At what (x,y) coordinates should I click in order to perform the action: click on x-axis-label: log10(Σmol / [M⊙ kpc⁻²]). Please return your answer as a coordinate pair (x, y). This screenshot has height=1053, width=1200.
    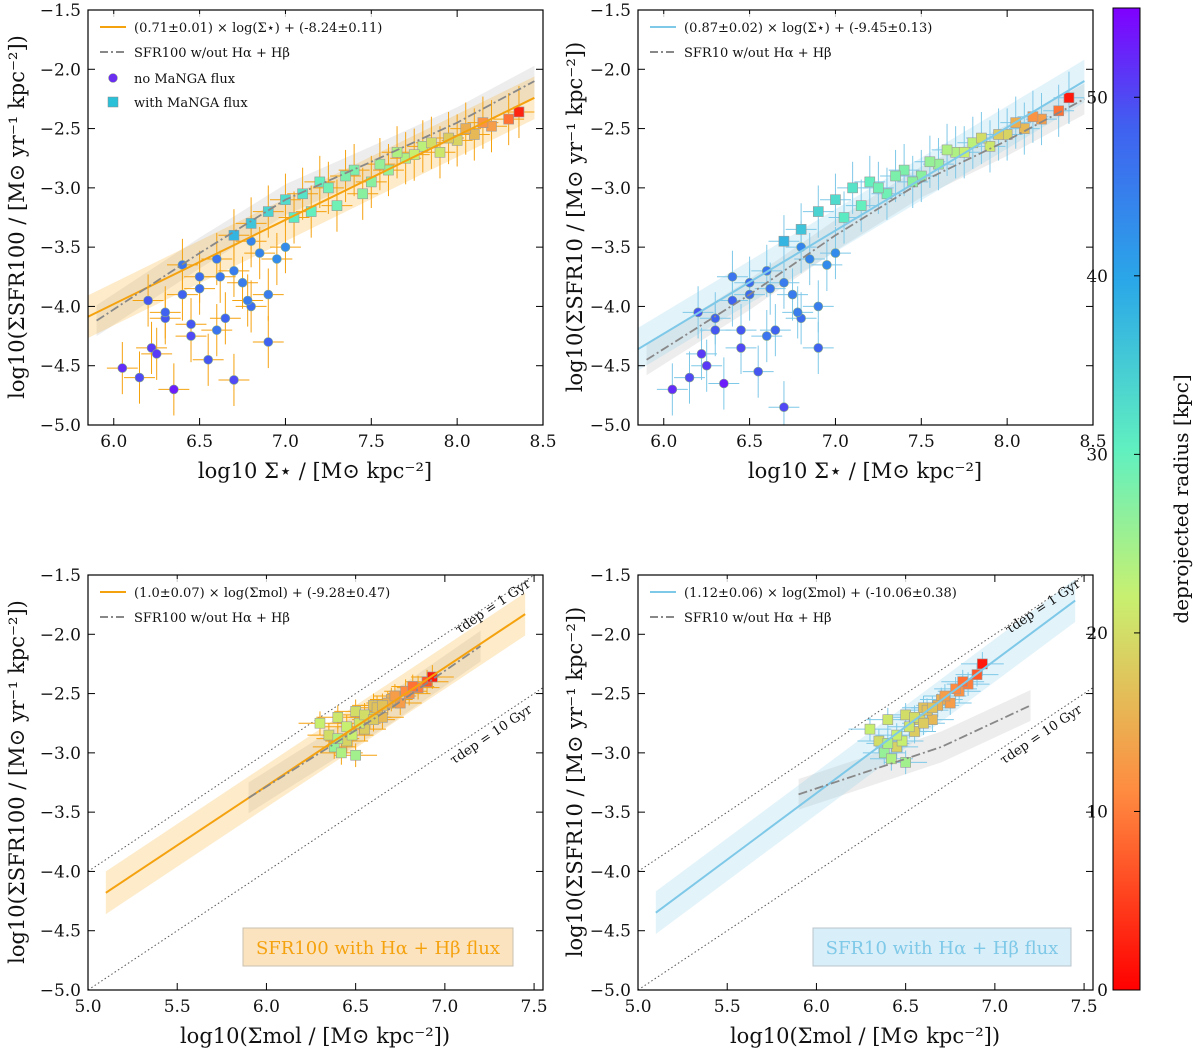
    Looking at the image, I should click on (865, 1036).